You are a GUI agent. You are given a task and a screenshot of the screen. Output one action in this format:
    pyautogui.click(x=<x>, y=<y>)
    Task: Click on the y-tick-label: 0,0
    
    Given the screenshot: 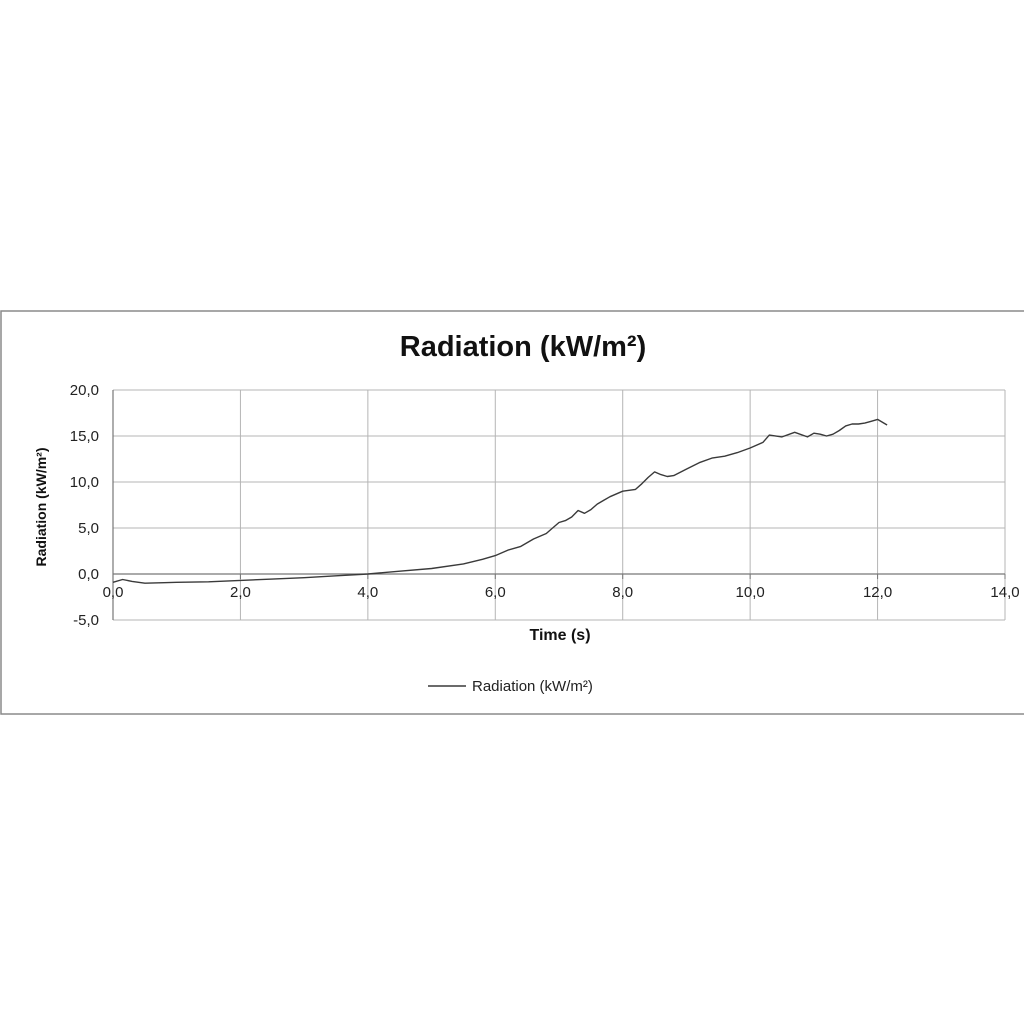 What is the action you would take?
    pyautogui.click(x=88, y=574)
    